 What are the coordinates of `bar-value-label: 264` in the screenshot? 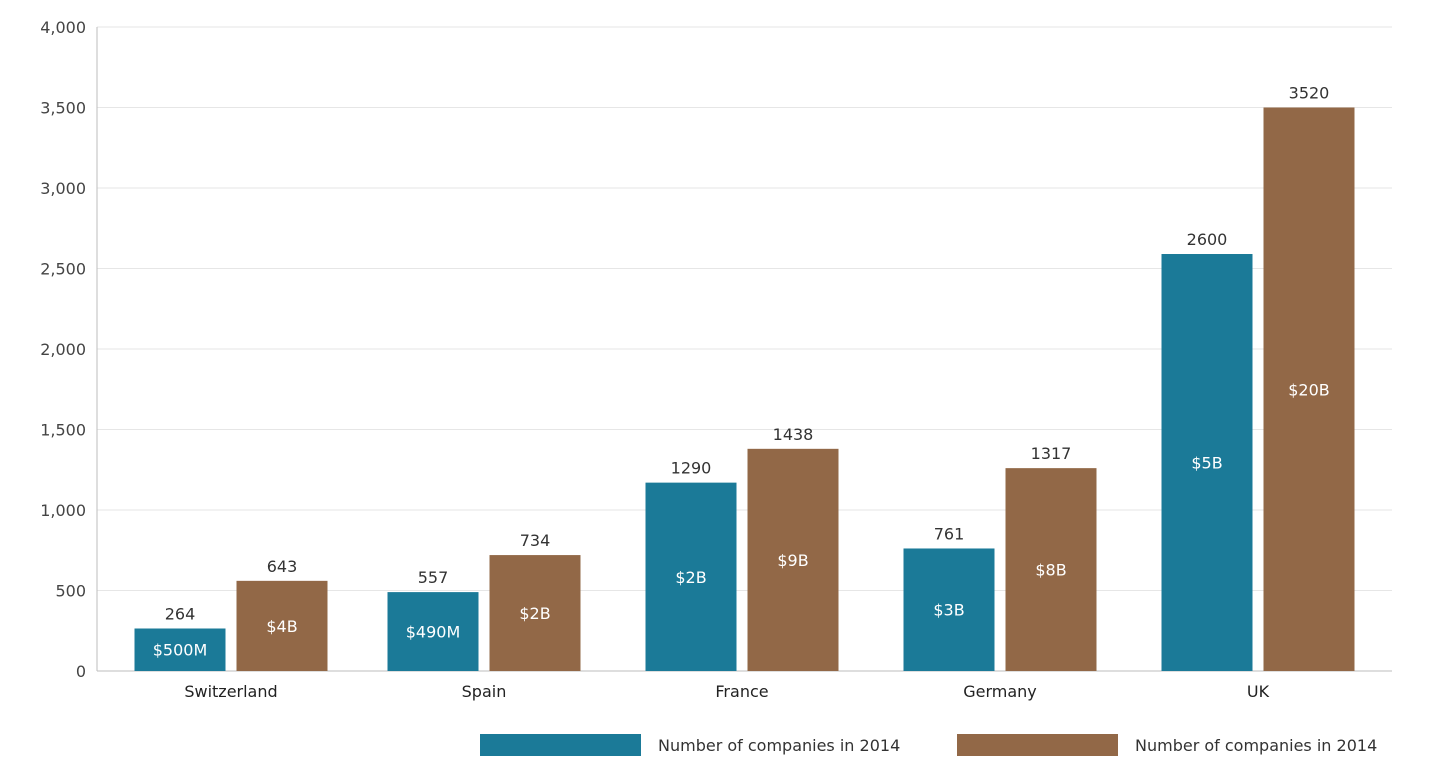 It's located at (180, 613).